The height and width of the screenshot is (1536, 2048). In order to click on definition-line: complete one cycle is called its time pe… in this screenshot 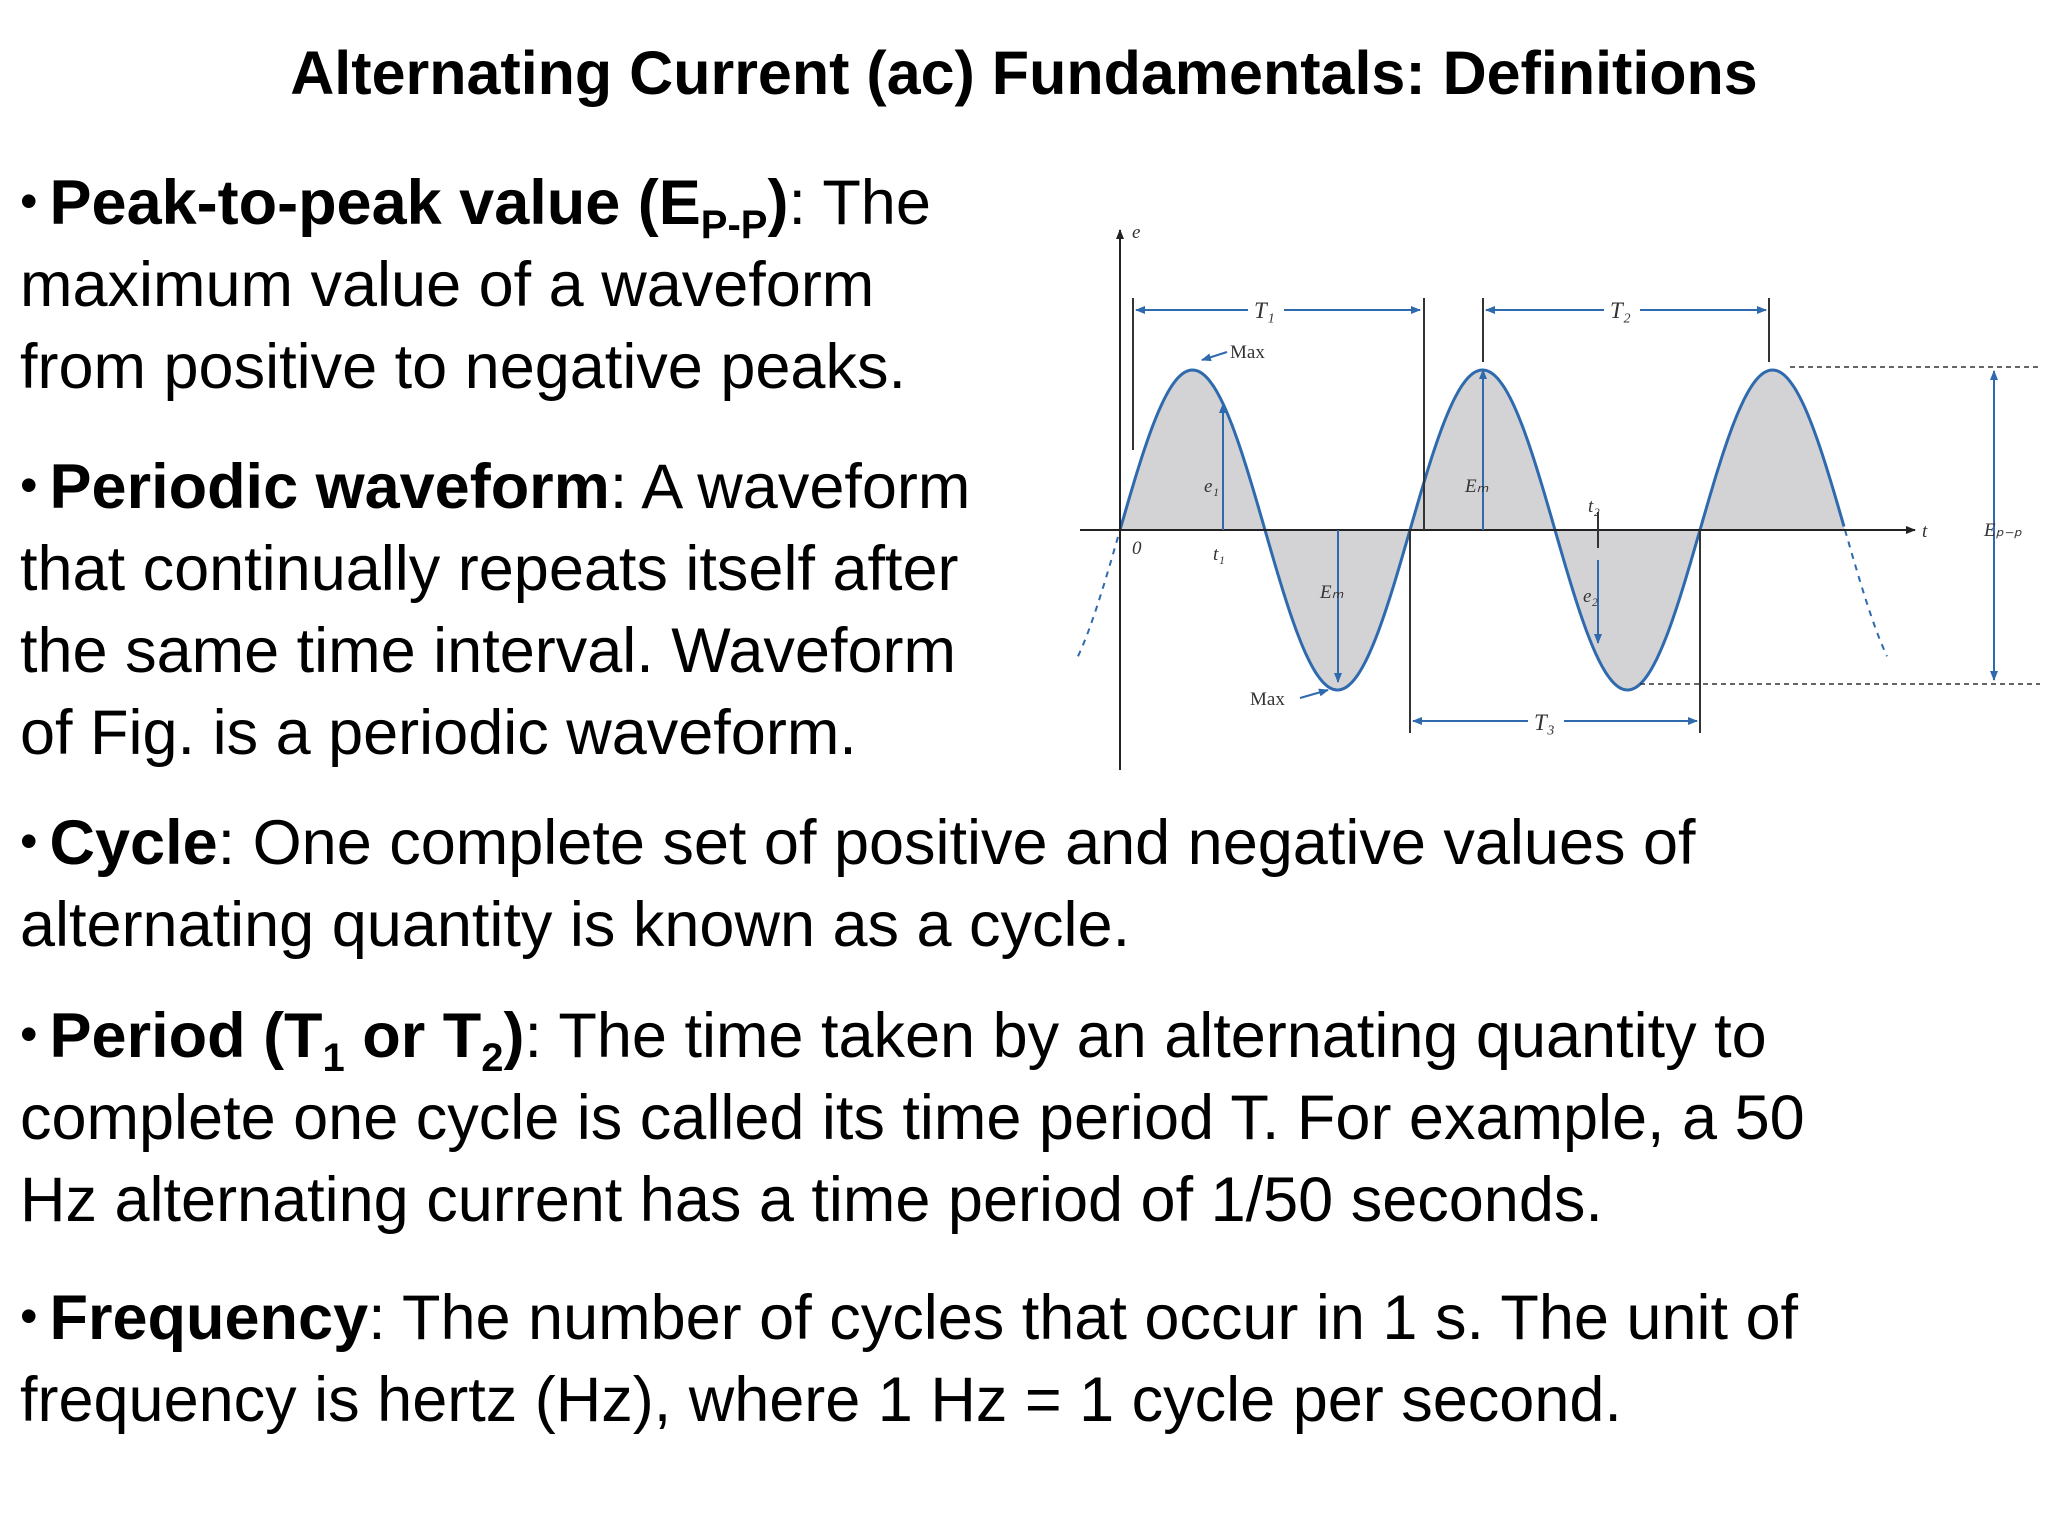, I will do `click(912, 1118)`.